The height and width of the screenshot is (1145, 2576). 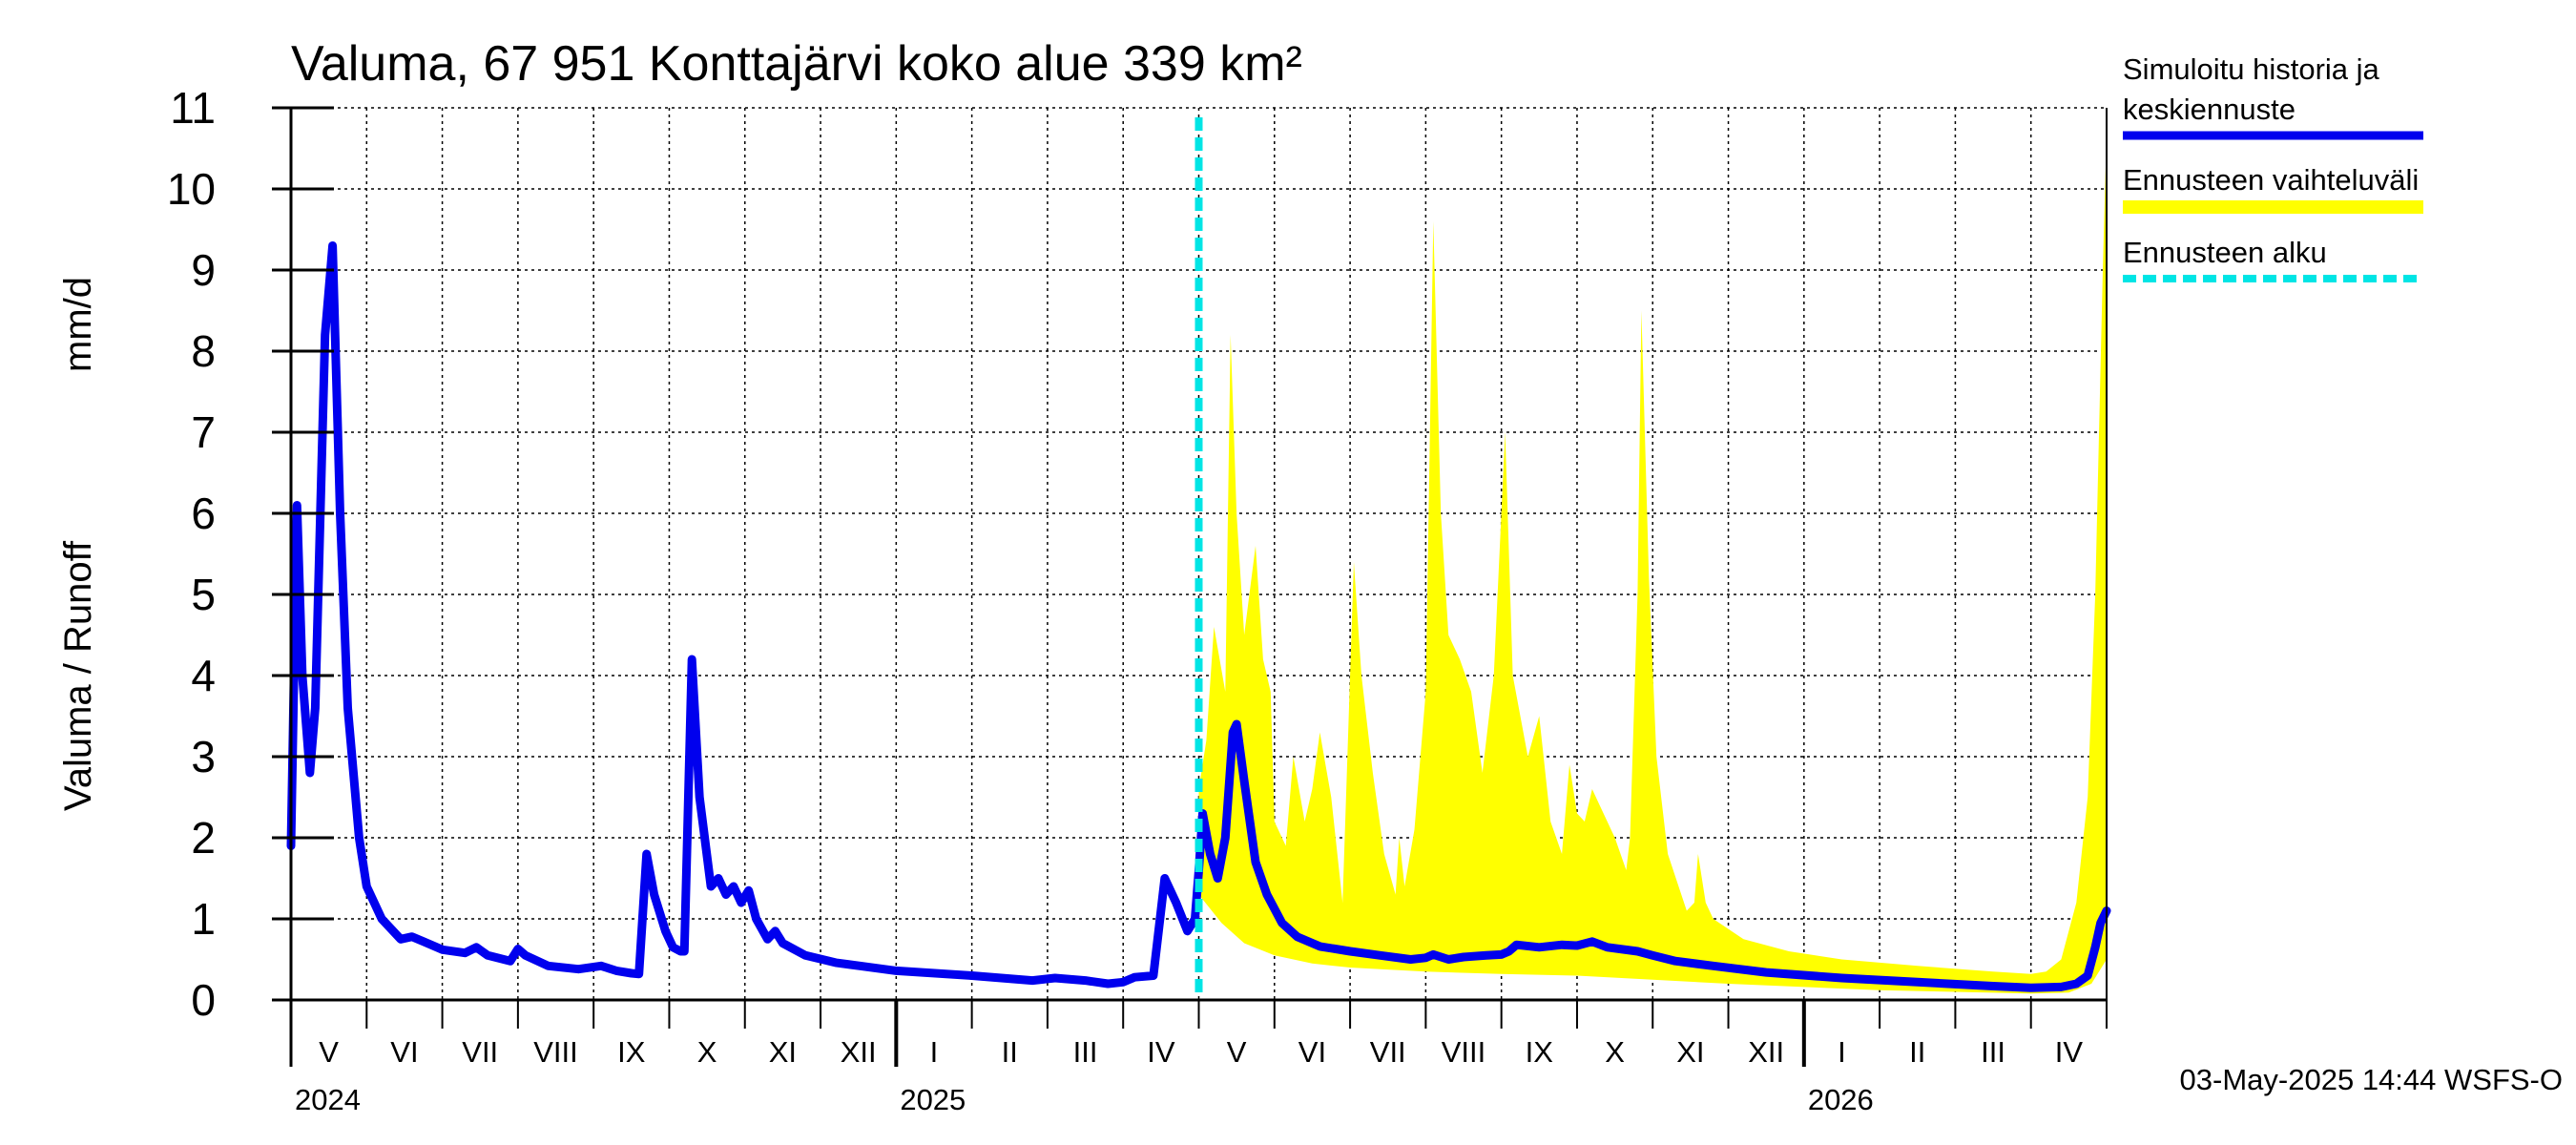 I want to click on month-label-16: IX, so click(x=1540, y=1052).